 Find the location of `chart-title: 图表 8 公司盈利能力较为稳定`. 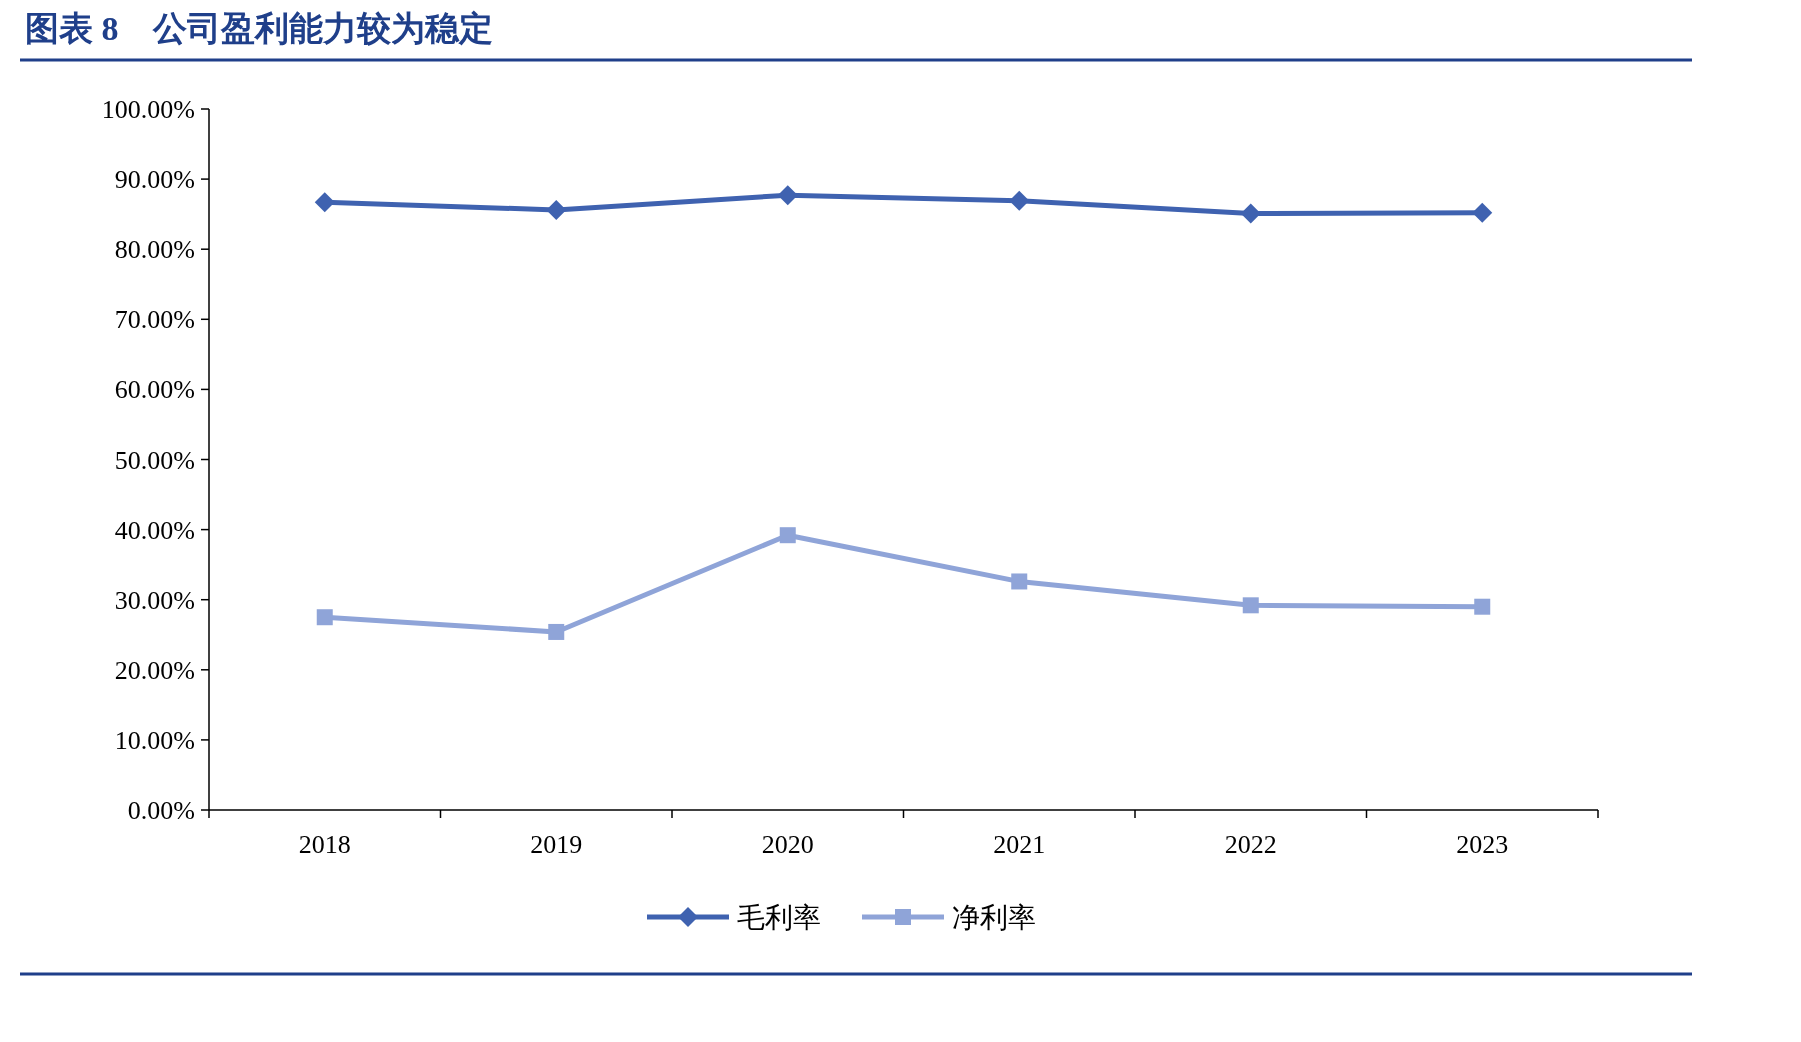

chart-title: 图表 8 公司盈利能力较为稳定 is located at coordinates (259, 28).